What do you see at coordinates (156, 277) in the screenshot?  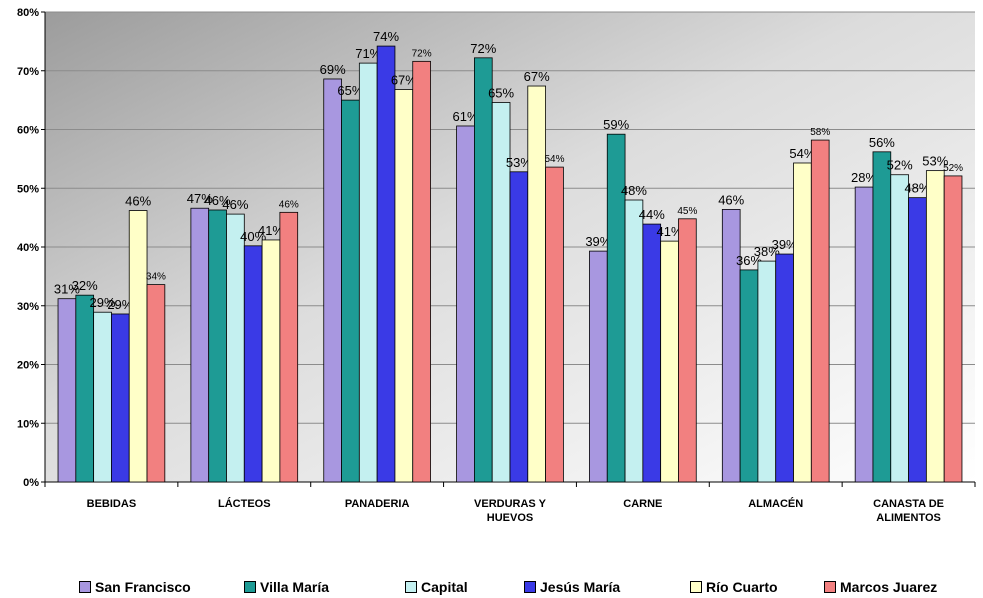 I see `data-label: 34%` at bounding box center [156, 277].